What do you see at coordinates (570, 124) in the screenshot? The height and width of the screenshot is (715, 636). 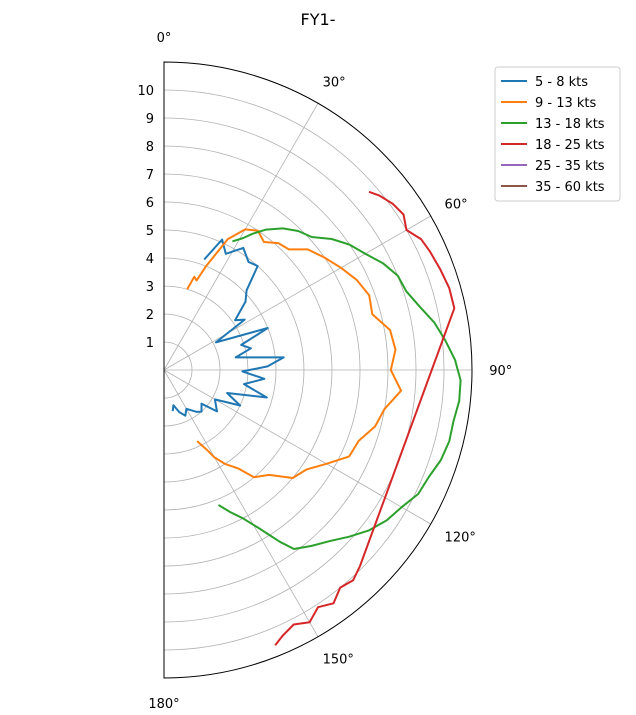 I see `legend-entry-label: 13 - 18 kts` at bounding box center [570, 124].